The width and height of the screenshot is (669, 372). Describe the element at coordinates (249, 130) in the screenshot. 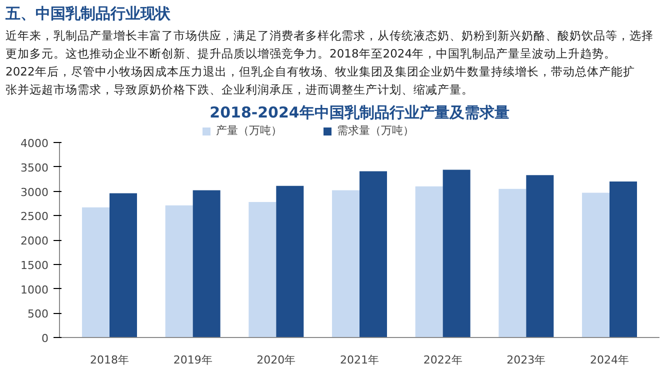

I see `legend-label: 产量（万吨）` at that location.